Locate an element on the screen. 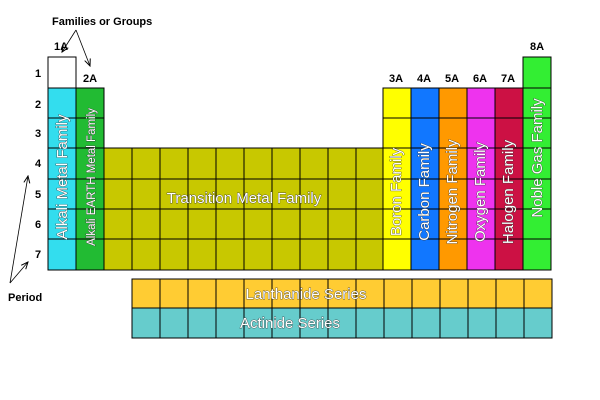 This screenshot has width=600, height=400. period-label-3: 3 is located at coordinates (38, 134).